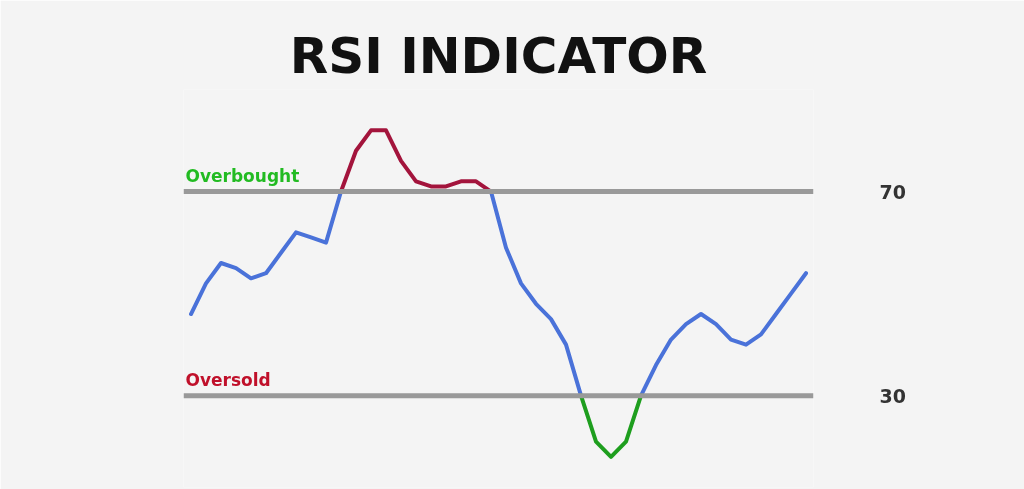 Image resolution: width=1024 pixels, height=489 pixels. What do you see at coordinates (242, 175) in the screenshot?
I see `ref-line-label: Overbought` at bounding box center [242, 175].